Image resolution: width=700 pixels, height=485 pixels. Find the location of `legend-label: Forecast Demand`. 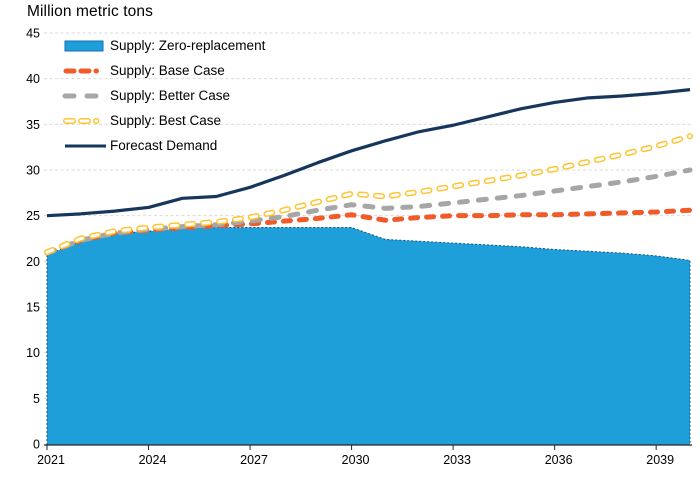

legend-label: Forecast Demand is located at coordinates (164, 145).